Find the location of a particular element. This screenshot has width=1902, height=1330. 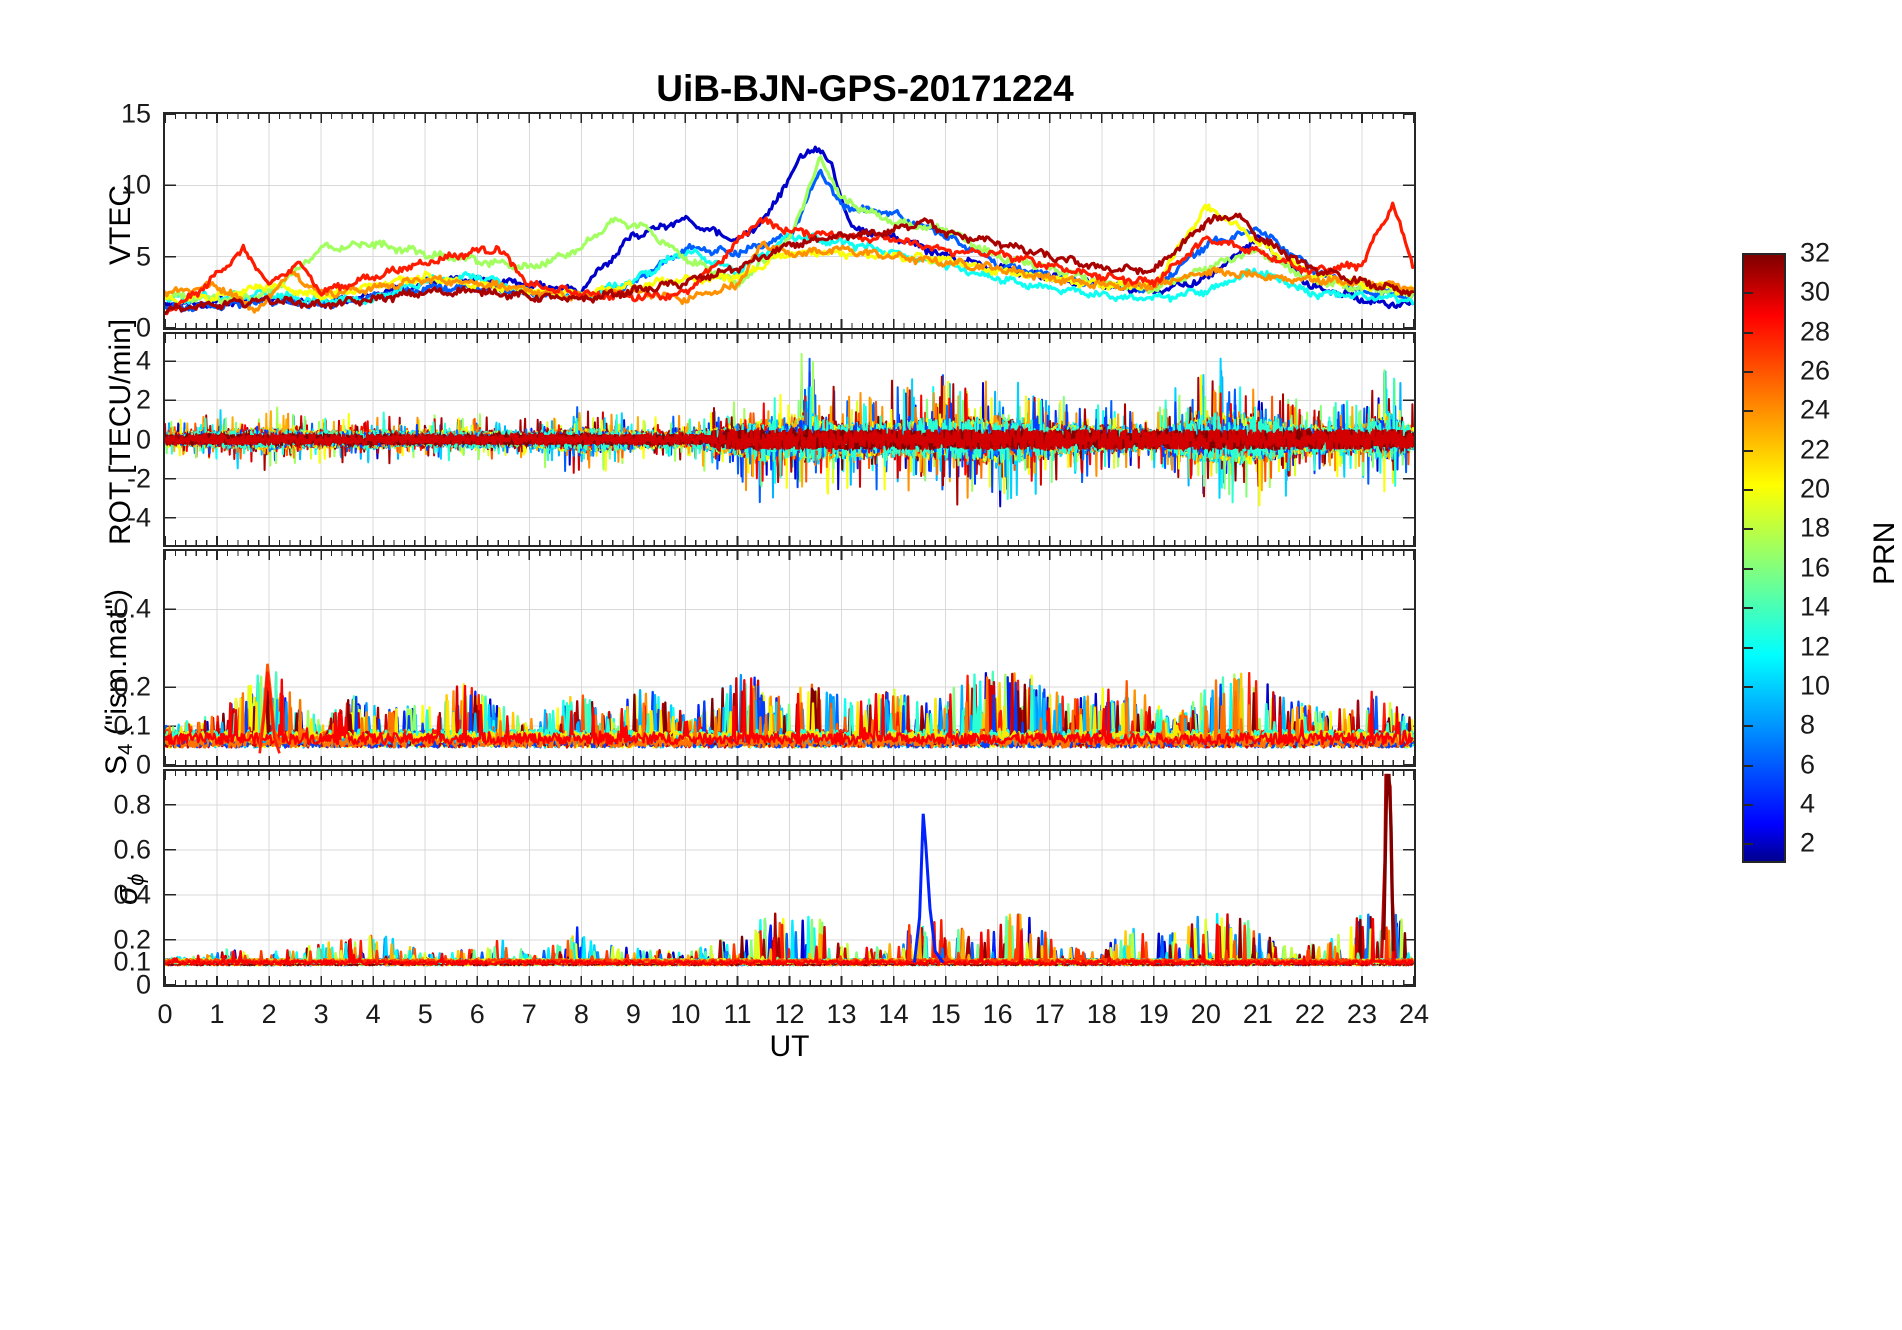

x-tick-label: 18 is located at coordinates (1101, 1014).